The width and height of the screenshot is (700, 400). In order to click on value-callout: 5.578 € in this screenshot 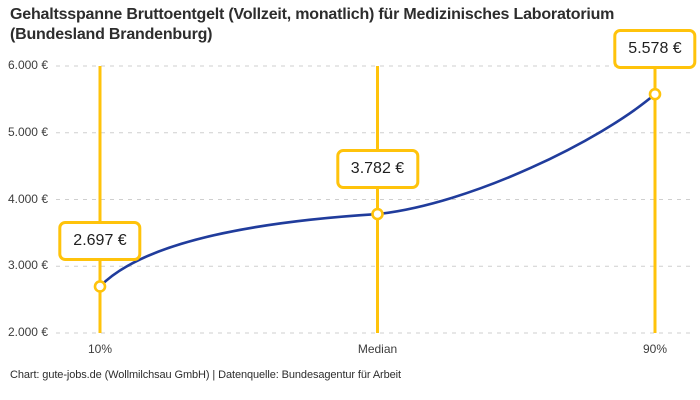, I will do `click(655, 49)`.